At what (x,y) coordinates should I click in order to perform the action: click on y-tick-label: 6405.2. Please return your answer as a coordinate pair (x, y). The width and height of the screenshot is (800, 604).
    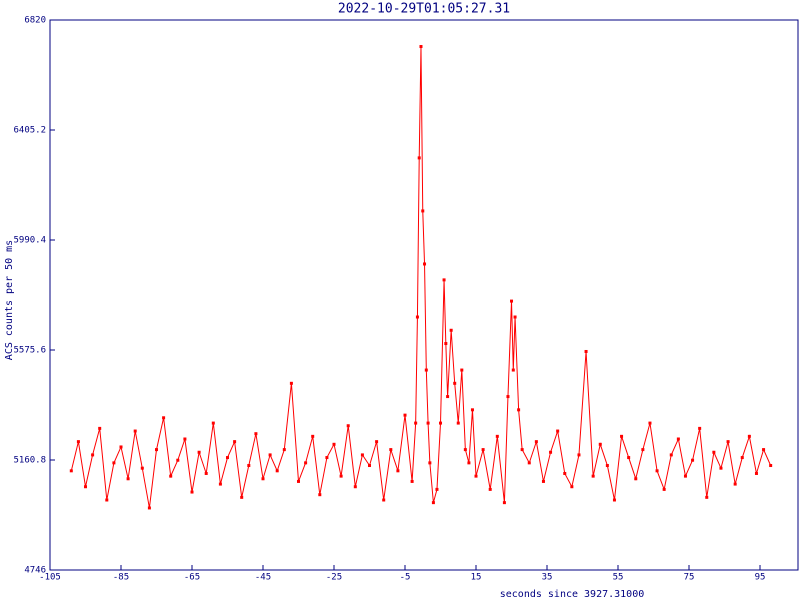
    Looking at the image, I should click on (29, 131).